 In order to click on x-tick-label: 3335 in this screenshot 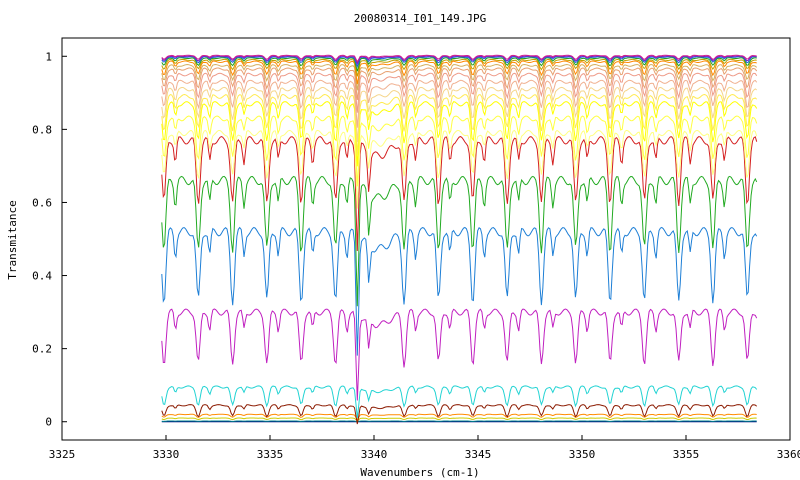, I will do `click(270, 454)`.